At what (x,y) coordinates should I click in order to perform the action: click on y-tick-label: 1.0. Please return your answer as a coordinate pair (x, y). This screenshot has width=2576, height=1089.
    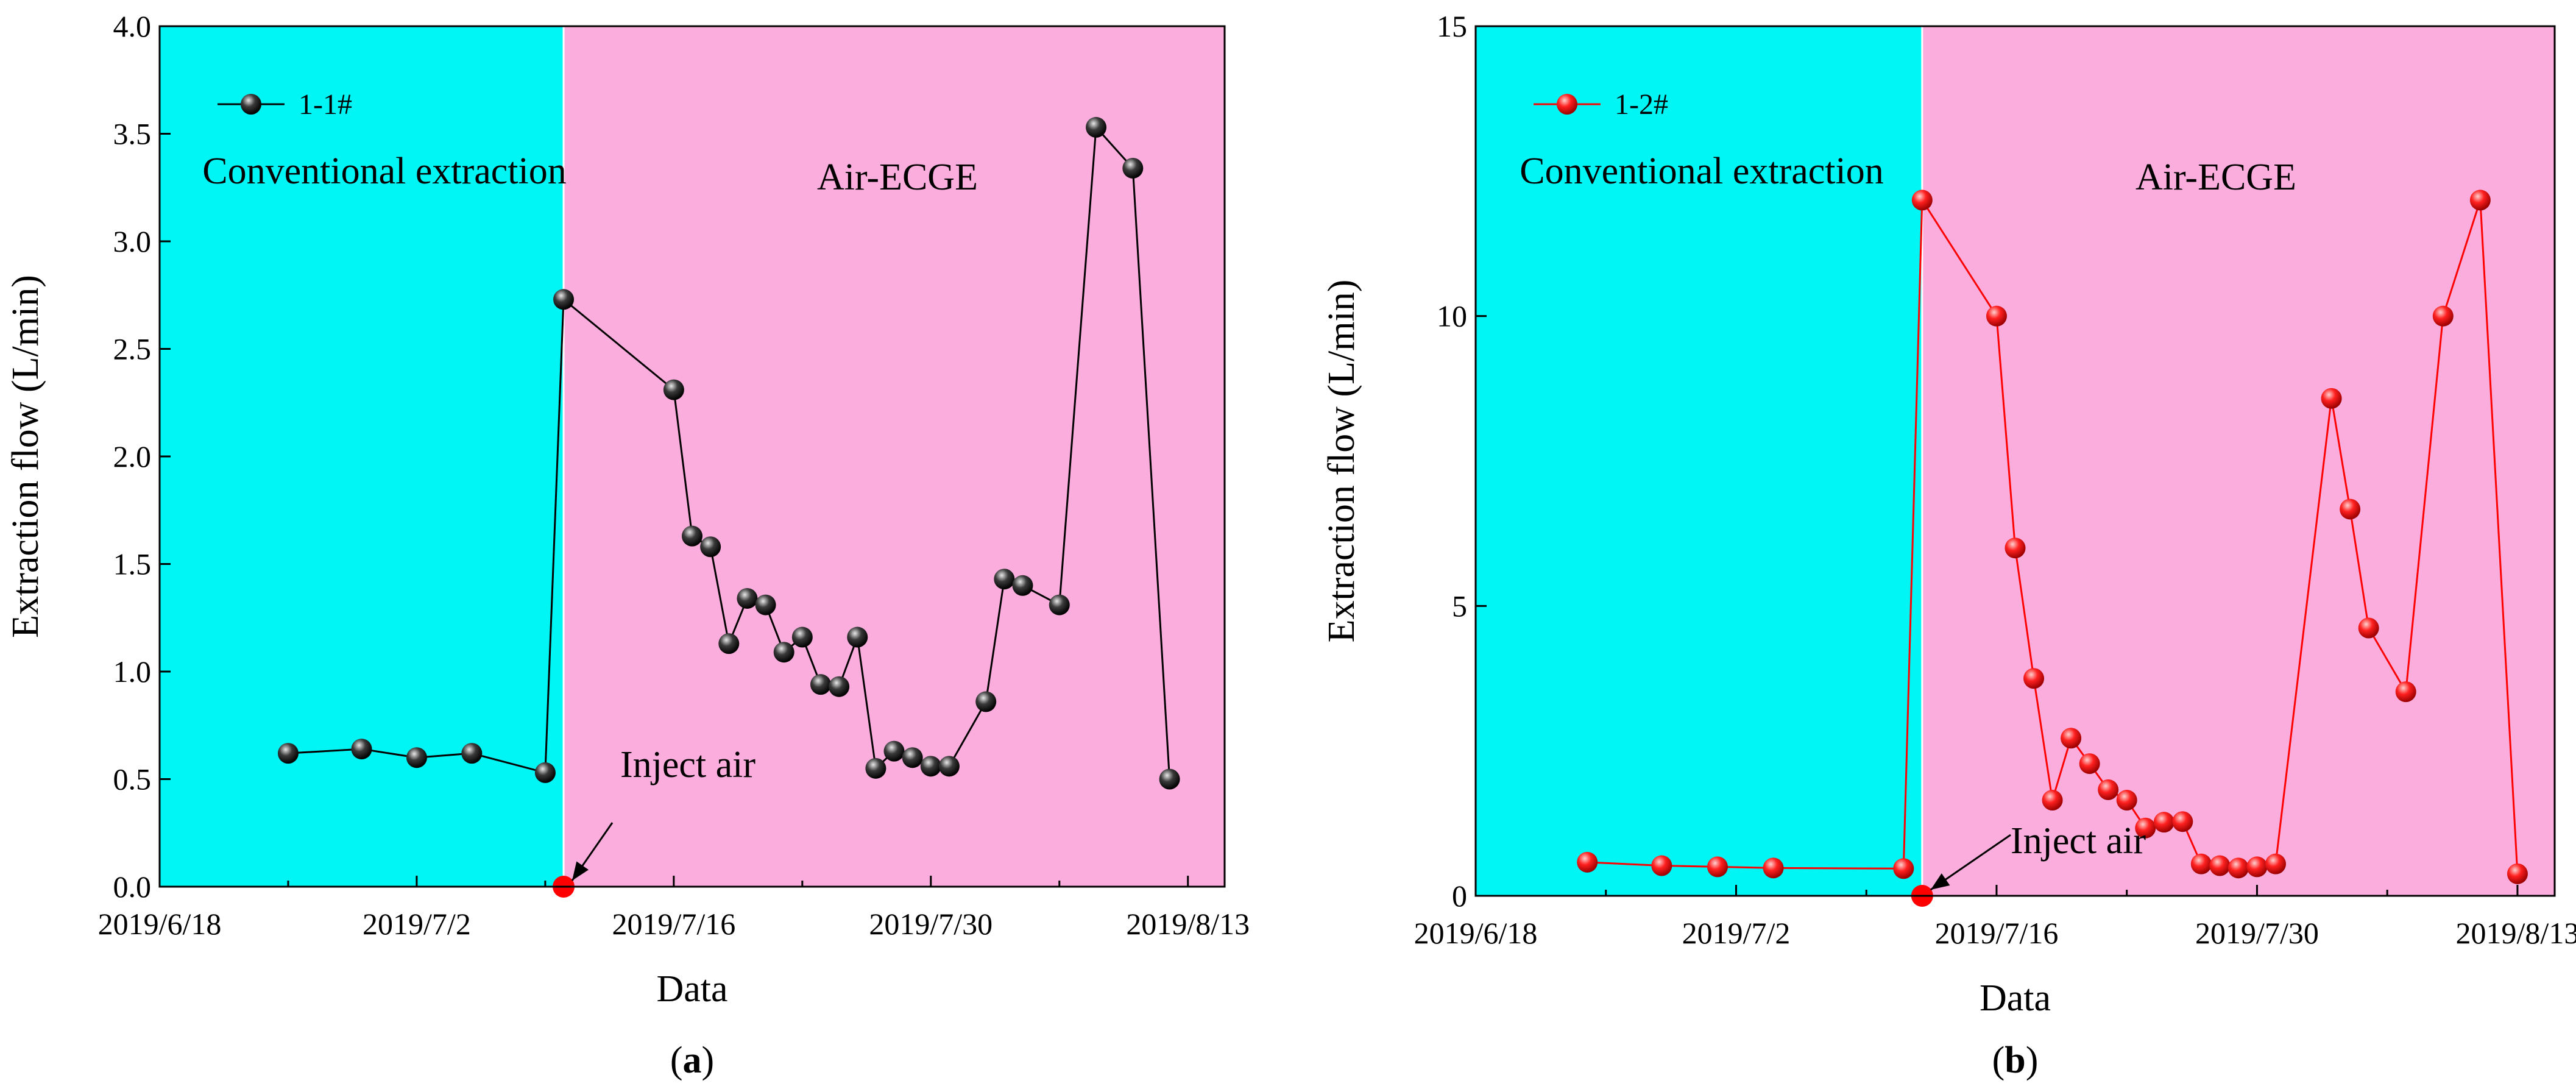
    Looking at the image, I should click on (132, 671).